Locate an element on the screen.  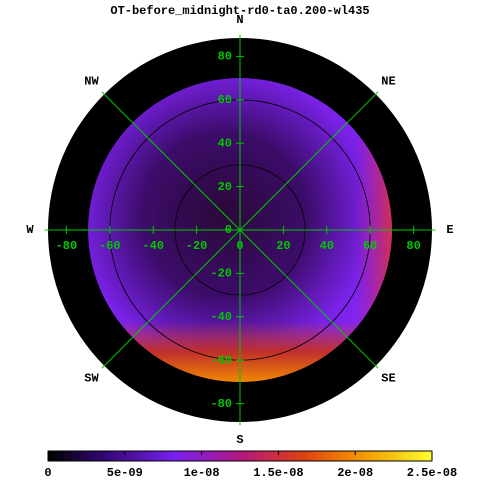
compass-label: E is located at coordinates (449, 230).